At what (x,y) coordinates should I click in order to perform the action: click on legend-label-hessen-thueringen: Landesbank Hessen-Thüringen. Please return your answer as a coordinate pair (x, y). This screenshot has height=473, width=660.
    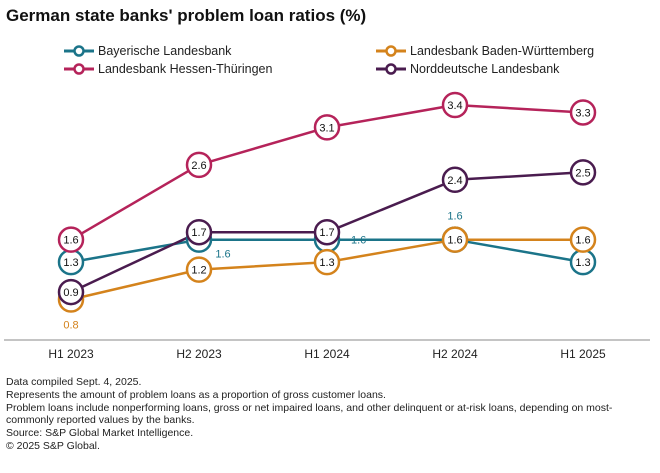
    Looking at the image, I should click on (185, 69).